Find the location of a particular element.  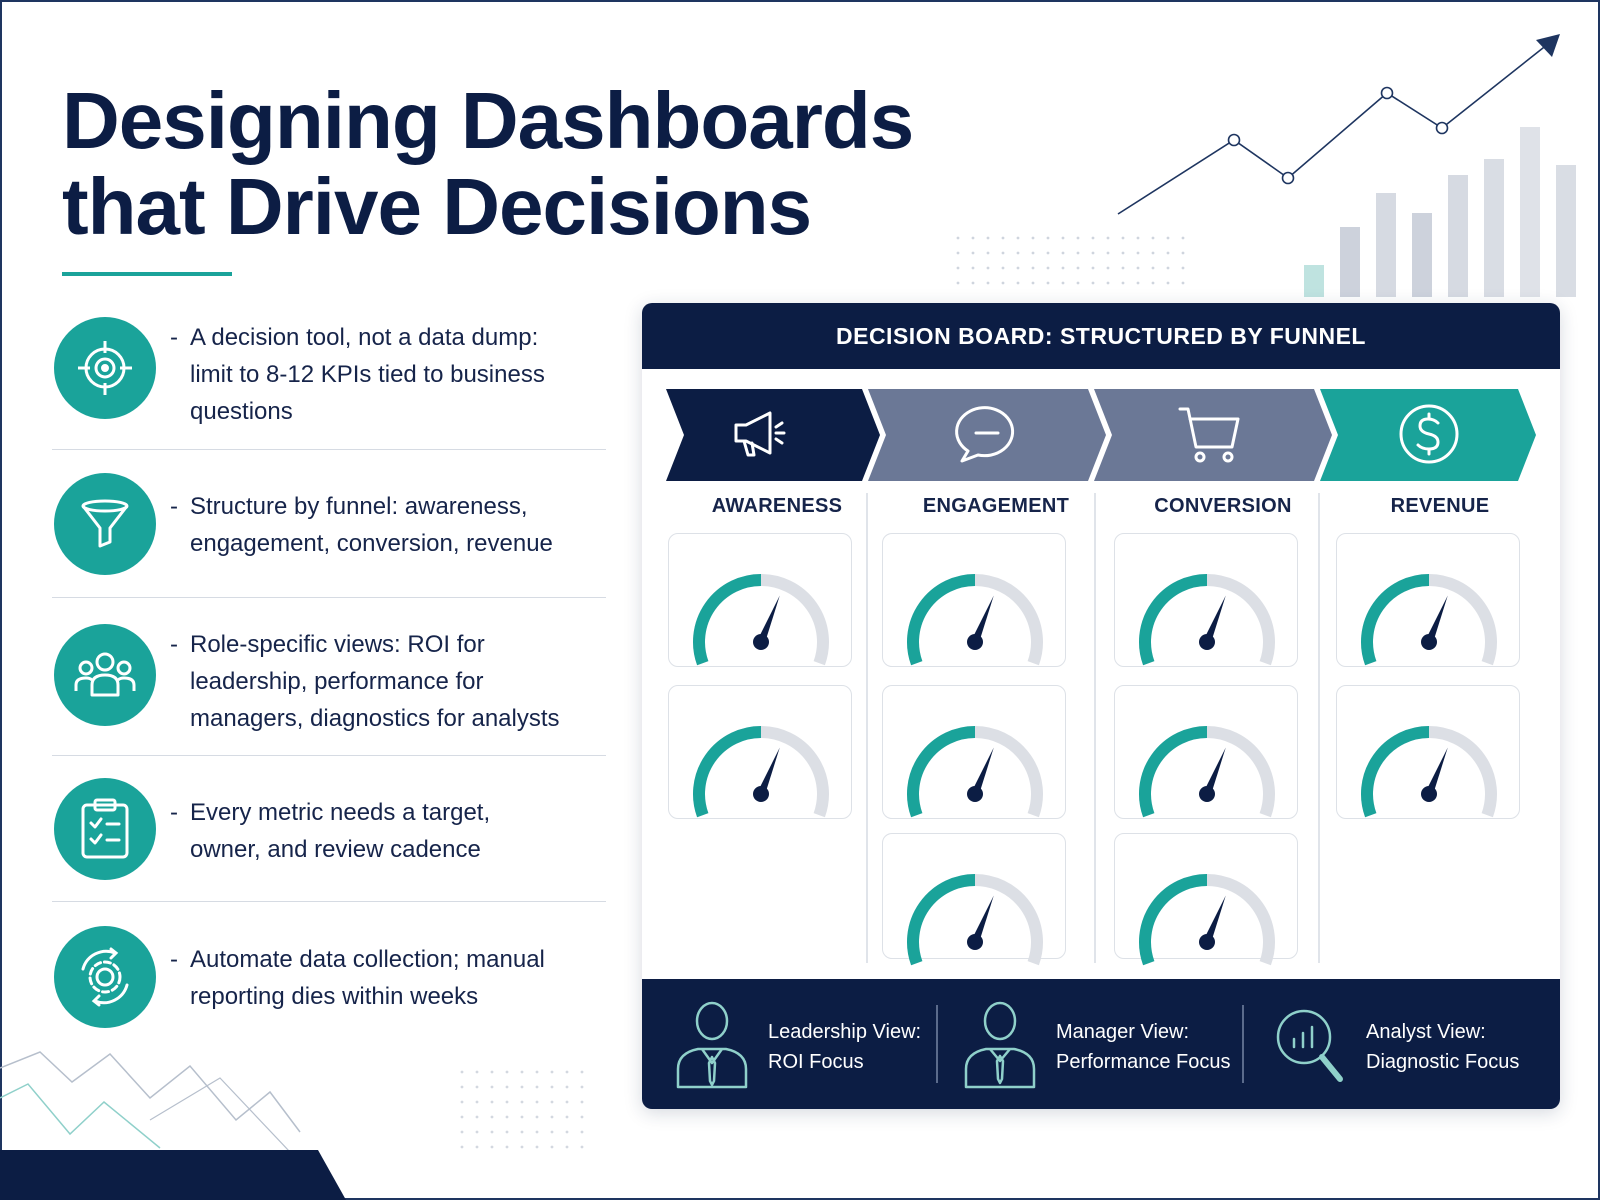

title-line-1: Designing Dashboards is located at coordinates (488, 120).